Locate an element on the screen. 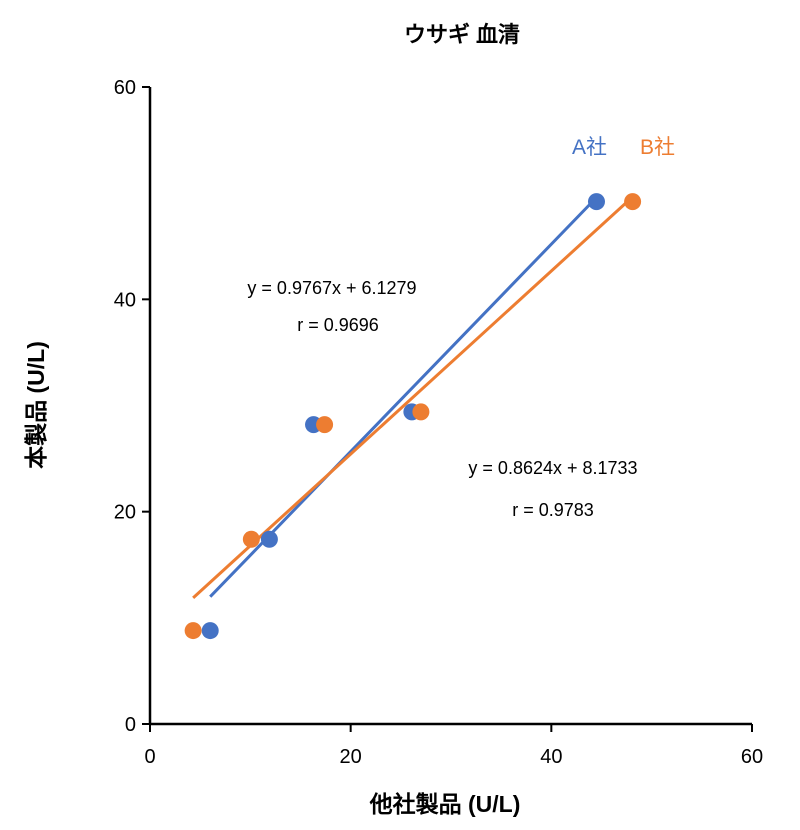 The height and width of the screenshot is (830, 800). y-tick-label: 0 is located at coordinates (130, 725).